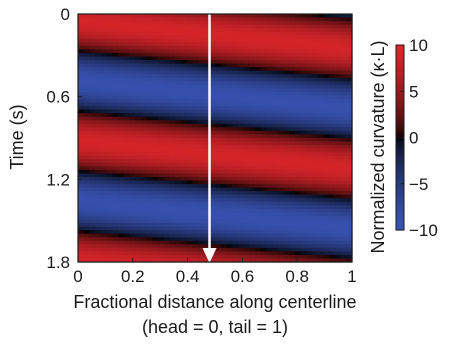 This screenshot has width=451, height=350. Describe the element at coordinates (400, 188) in the screenshot. I see `colorbar-segment` at that location.